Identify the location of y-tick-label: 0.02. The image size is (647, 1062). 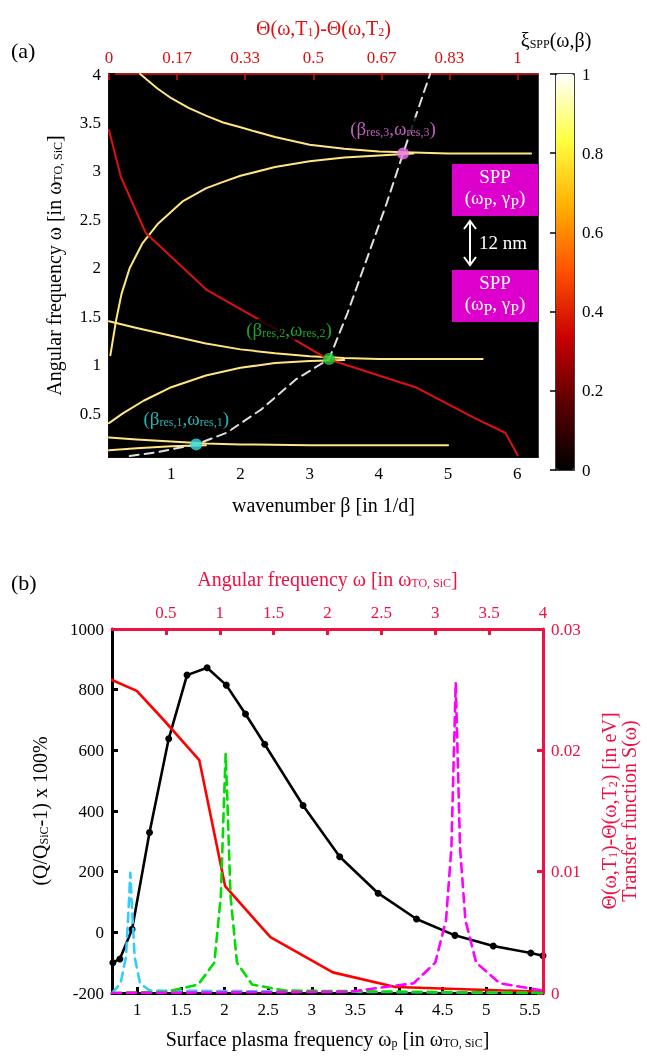
(566, 750).